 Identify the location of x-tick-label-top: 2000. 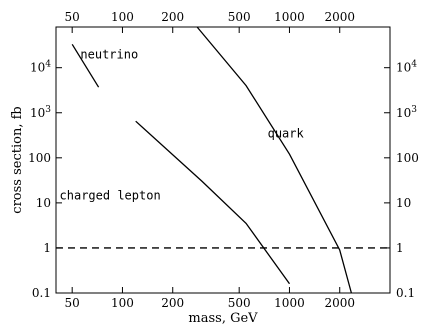
(339, 17).